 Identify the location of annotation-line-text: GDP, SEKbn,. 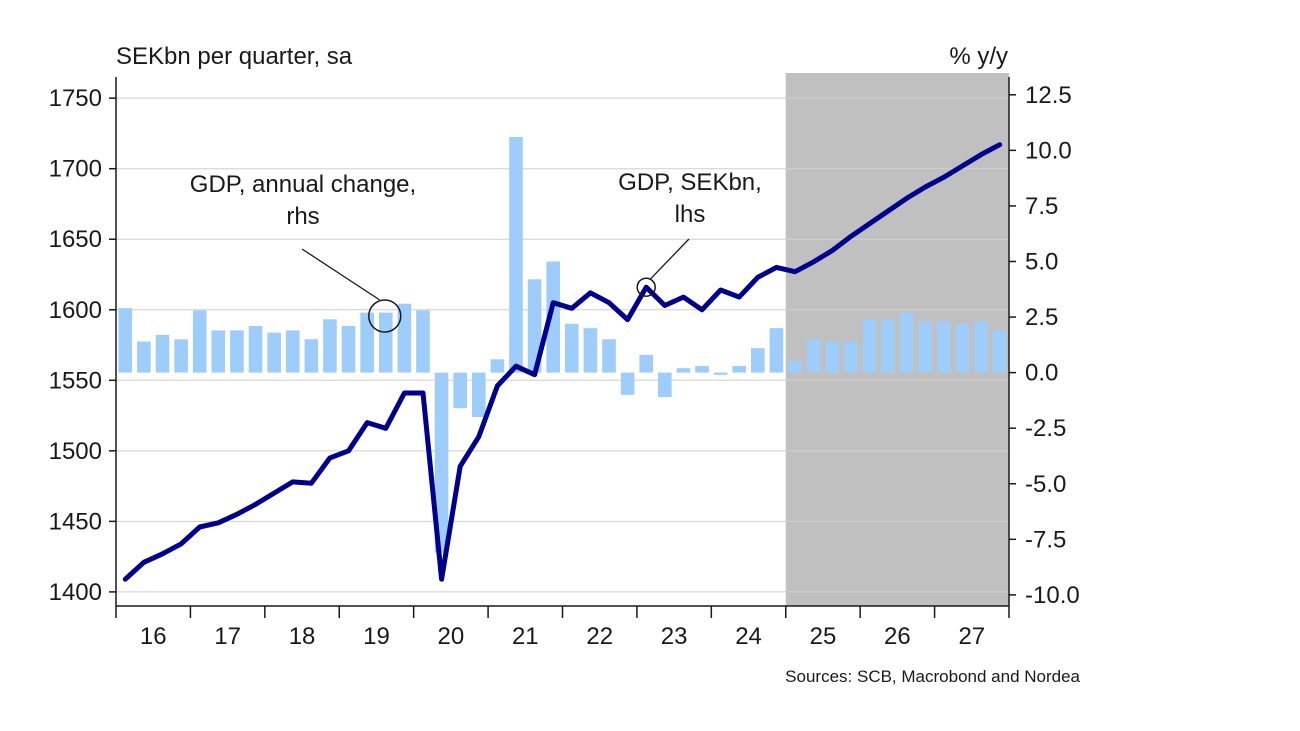
(690, 182).